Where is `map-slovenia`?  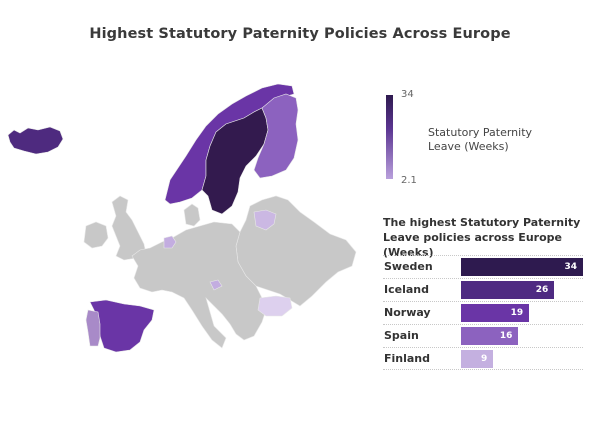
map-slovenia is located at coordinates (216, 285).